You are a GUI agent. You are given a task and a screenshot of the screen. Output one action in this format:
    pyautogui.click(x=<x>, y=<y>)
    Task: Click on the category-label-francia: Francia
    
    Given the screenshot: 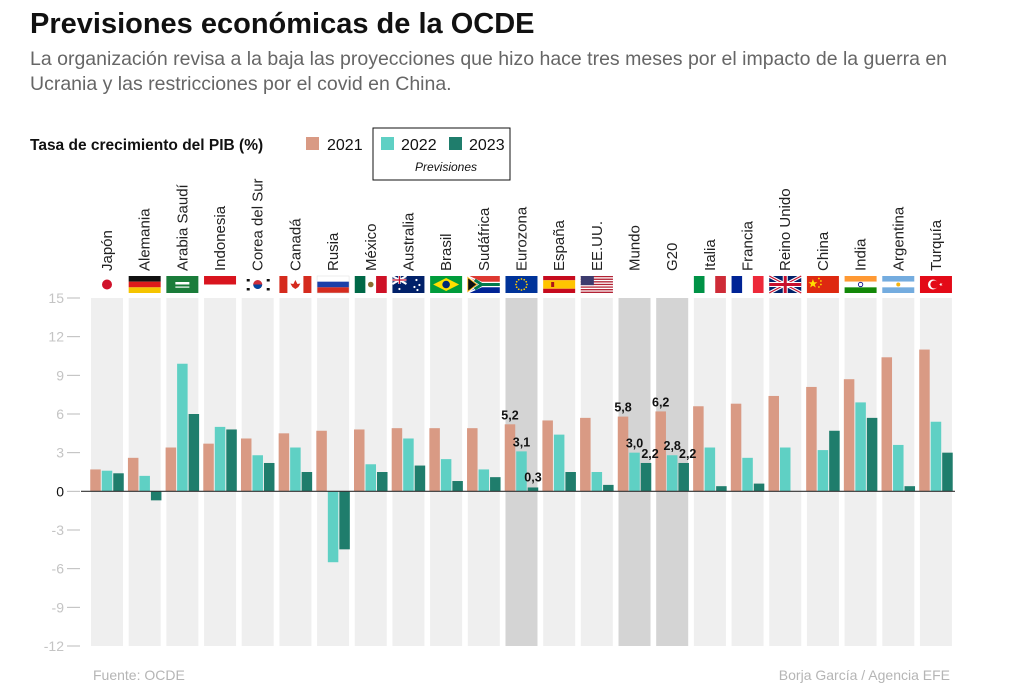 What is the action you would take?
    pyautogui.click(x=748, y=245)
    